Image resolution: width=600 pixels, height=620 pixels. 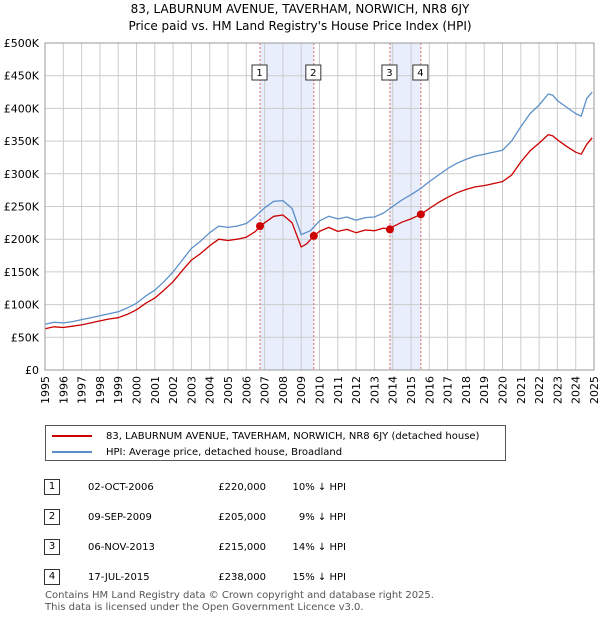 What do you see at coordinates (22, 272) in the screenshot?
I see `y-tick-label: £150K` at bounding box center [22, 272].